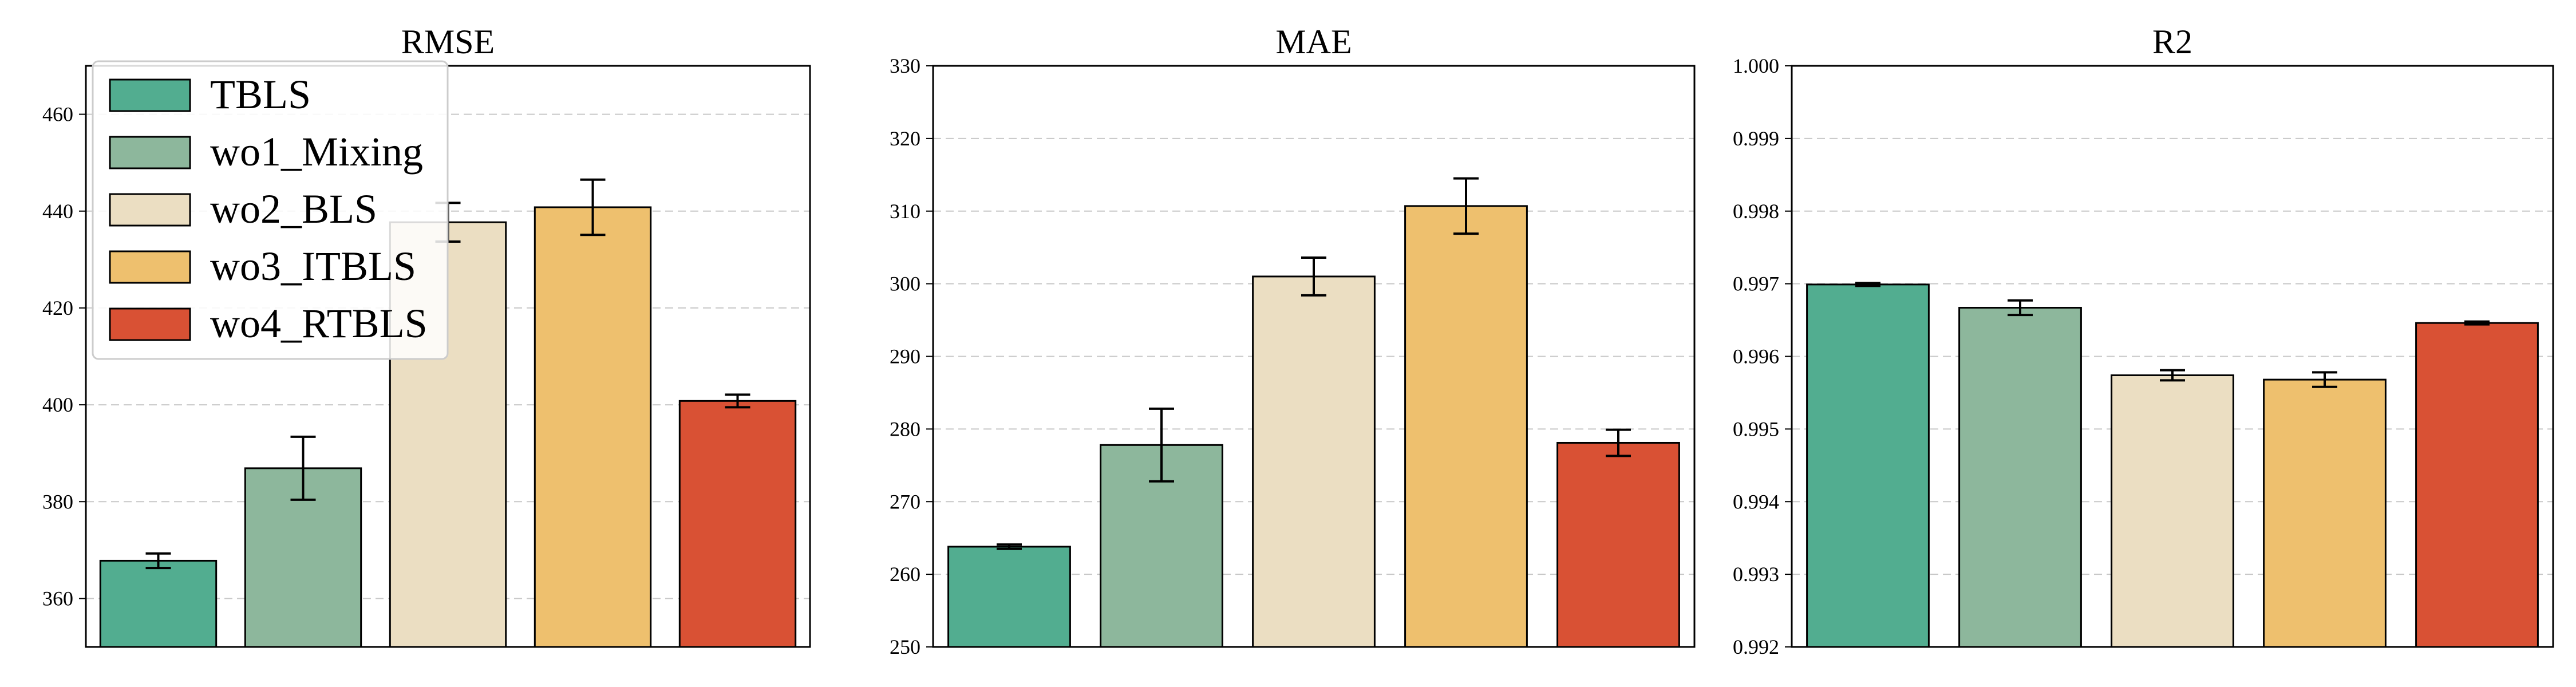 Image resolution: width=2576 pixels, height=687 pixels. What do you see at coordinates (1756, 646) in the screenshot?
I see `y-tick-label: 0.992` at bounding box center [1756, 646].